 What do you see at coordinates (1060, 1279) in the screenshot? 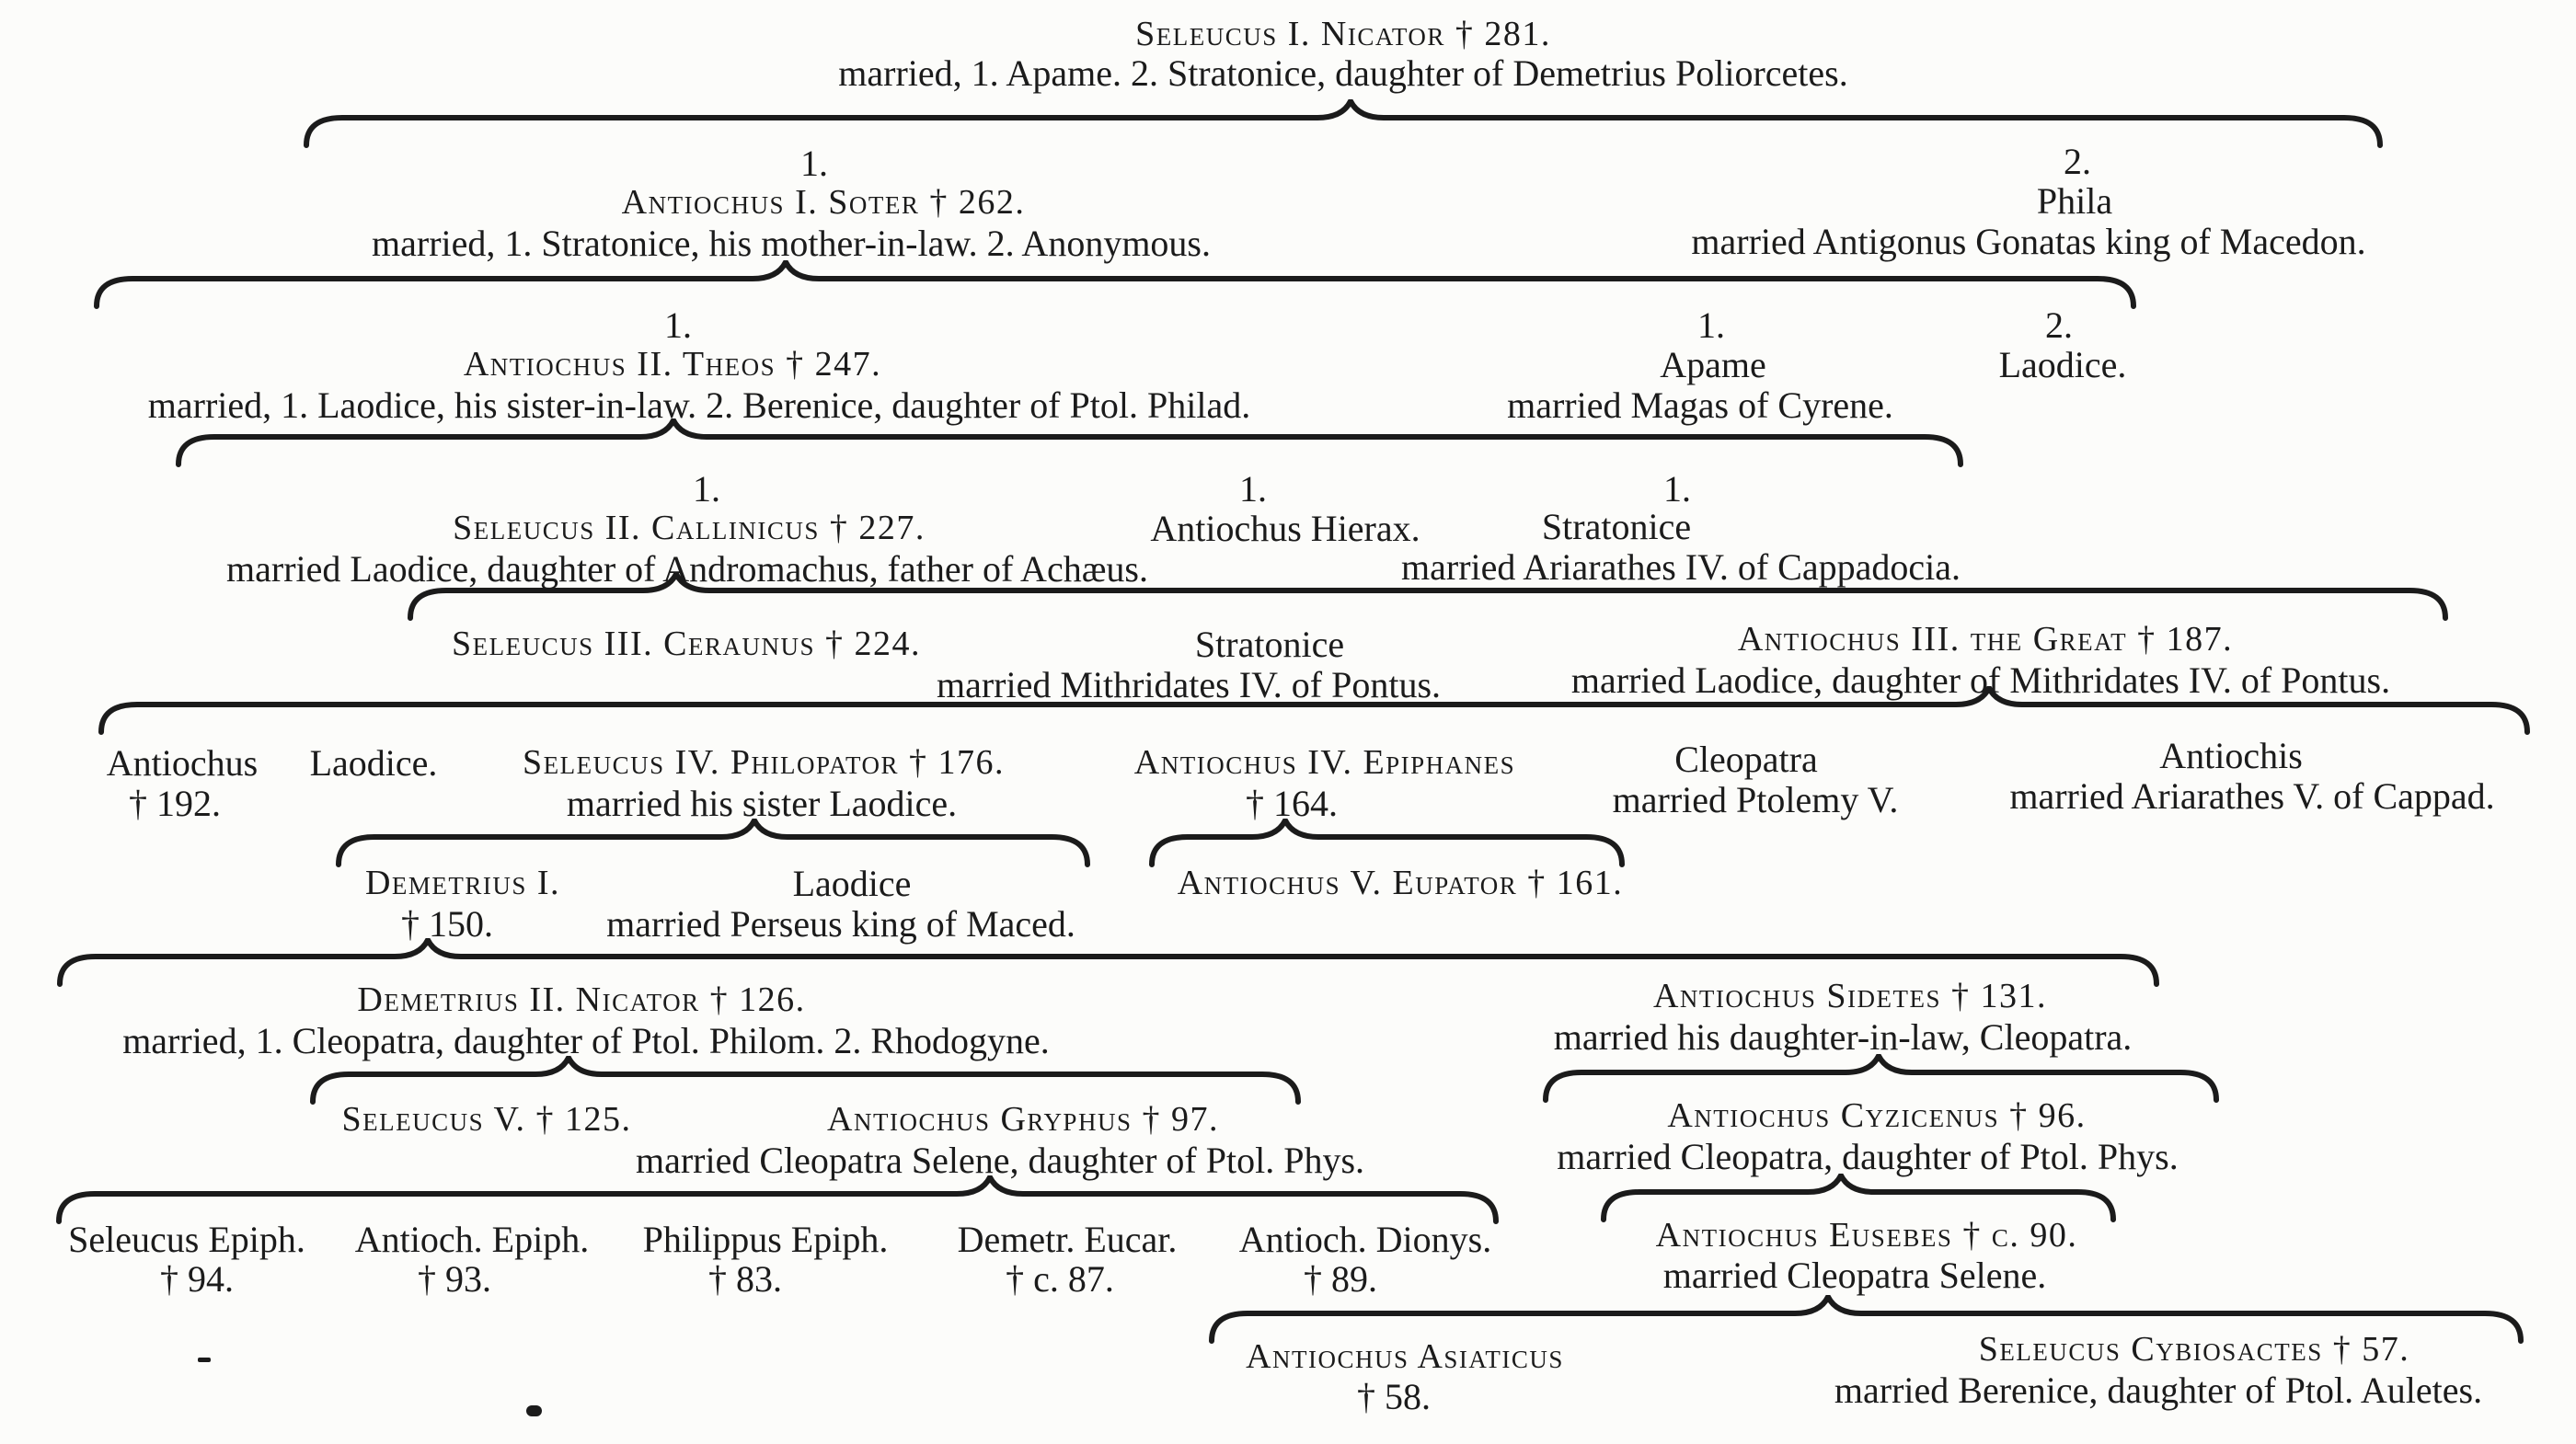
I see `node-died: † c. 87.` at bounding box center [1060, 1279].